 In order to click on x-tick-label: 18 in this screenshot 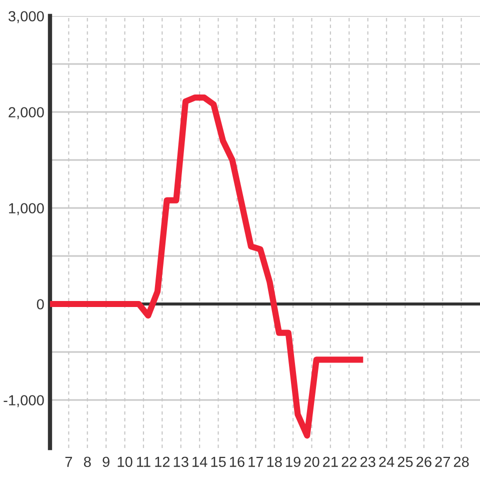, I will do `click(274, 462)`.